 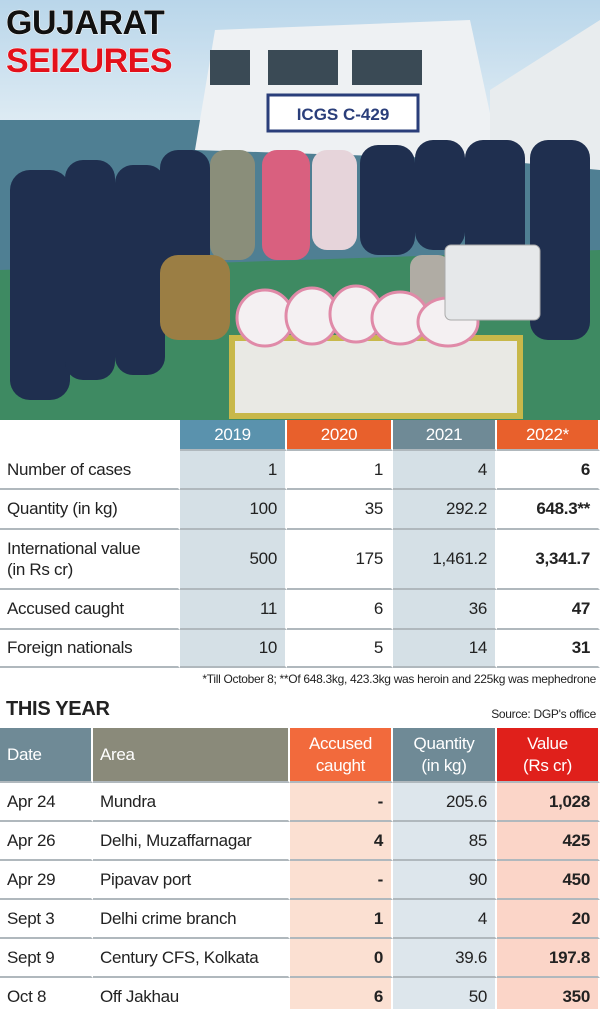 What do you see at coordinates (341, 755) in the screenshot?
I see `col-header: Accused caught` at bounding box center [341, 755].